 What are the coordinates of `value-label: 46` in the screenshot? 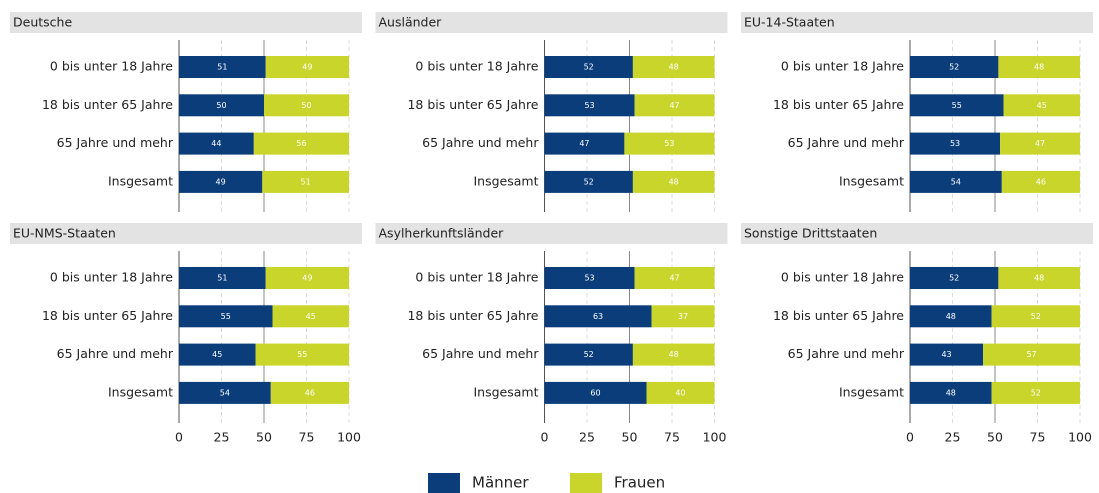 It's located at (1041, 181).